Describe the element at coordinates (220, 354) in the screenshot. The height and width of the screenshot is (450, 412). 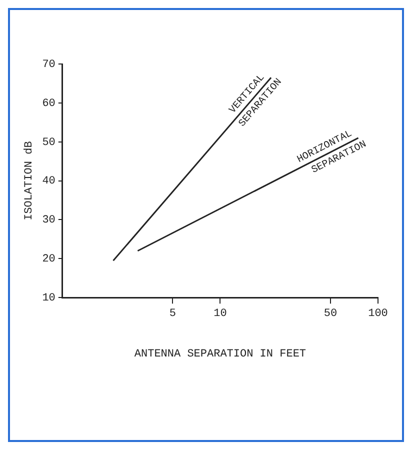
I see `x-axis-title: ANTENNA SEPARATION IN FEET` at that location.